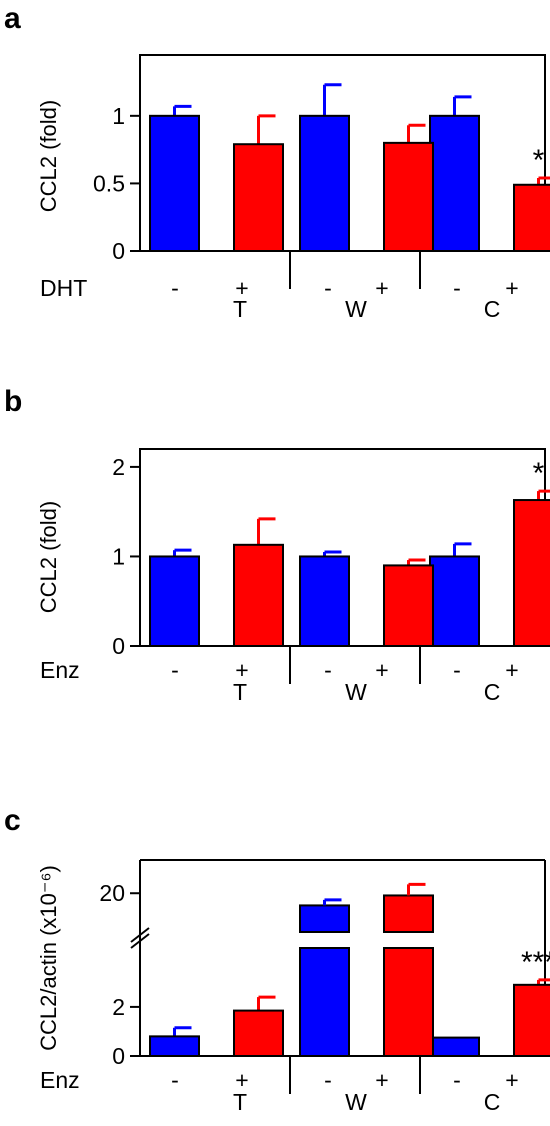  I want to click on y-axis-label-c: CCL2/actin (x10⁻⁶), so click(48, 958).